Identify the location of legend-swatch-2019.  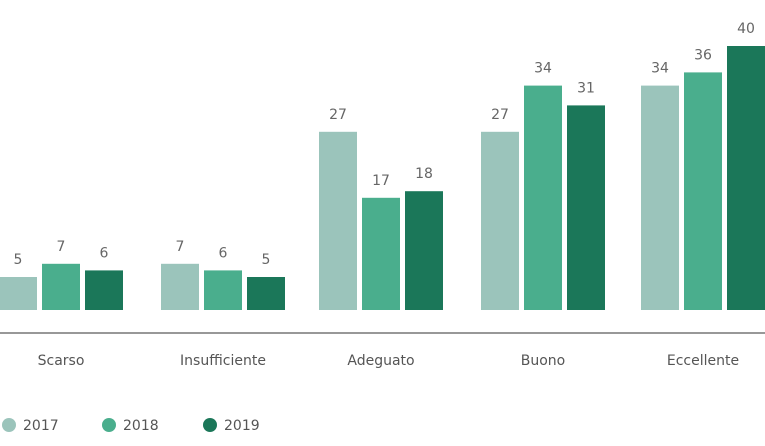
(210, 425).